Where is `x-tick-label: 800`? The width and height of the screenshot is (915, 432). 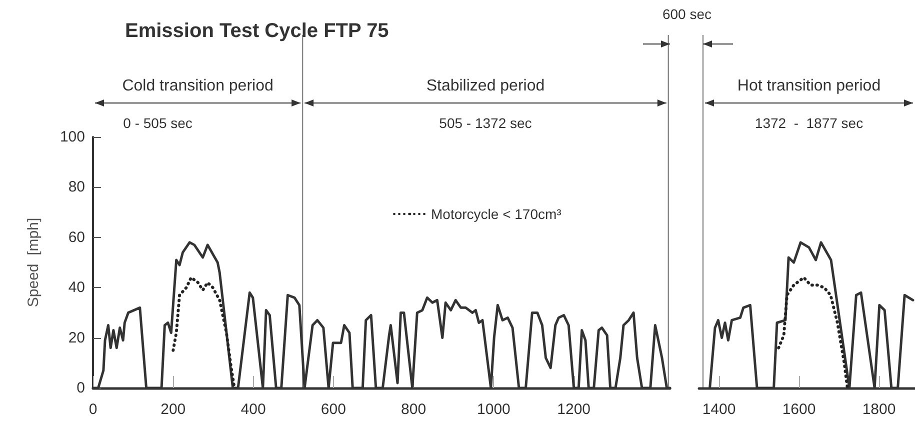 x-tick-label: 800 is located at coordinates (413, 409).